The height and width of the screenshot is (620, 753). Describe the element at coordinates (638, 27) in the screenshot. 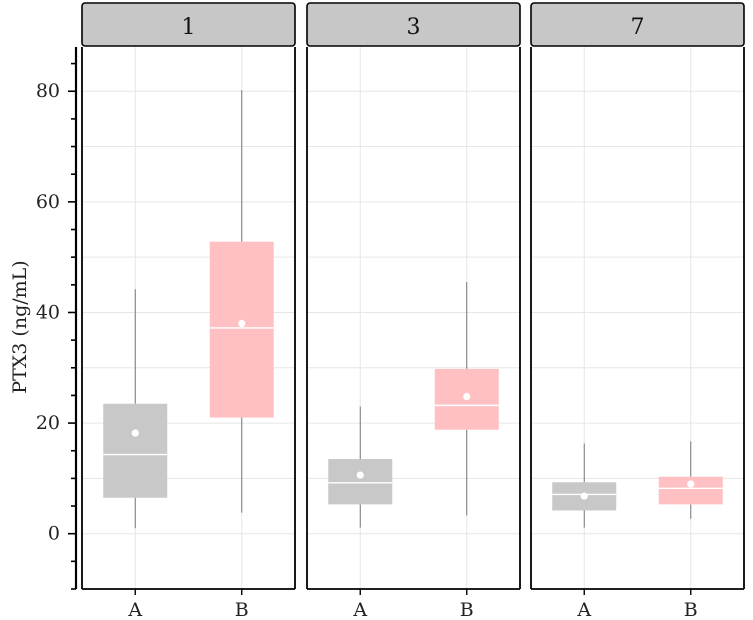

I see `facet-strip-label: 7` at that location.